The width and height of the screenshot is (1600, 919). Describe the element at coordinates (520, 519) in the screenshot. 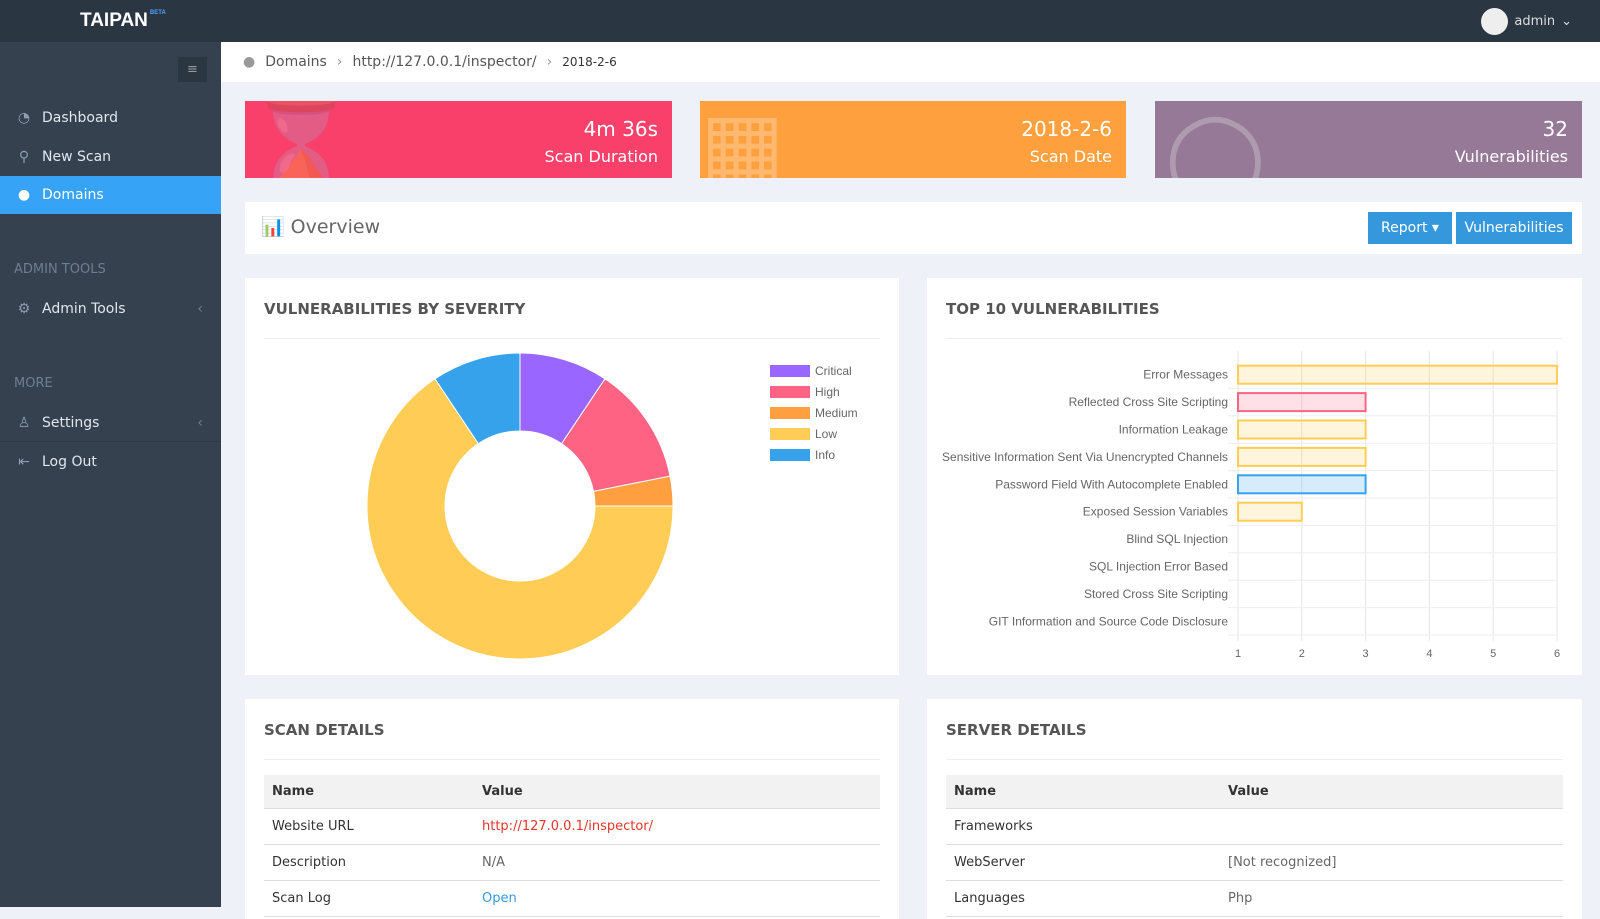

I see `slice-low` at that location.